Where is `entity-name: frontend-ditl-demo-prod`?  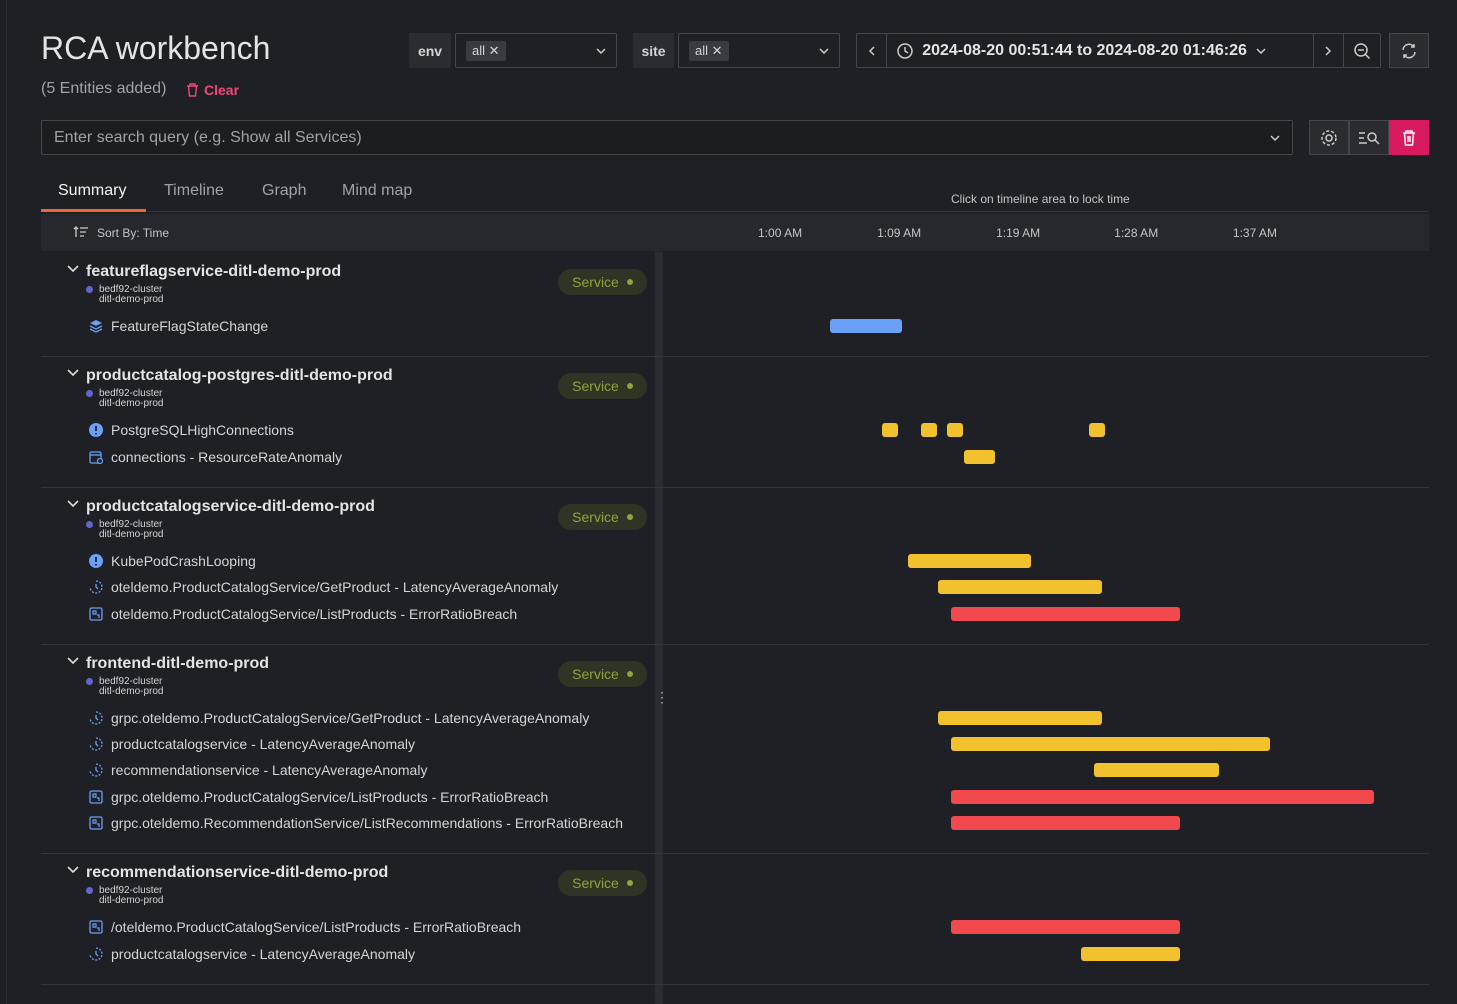
entity-name: frontend-ditl-demo-prod is located at coordinates (178, 663).